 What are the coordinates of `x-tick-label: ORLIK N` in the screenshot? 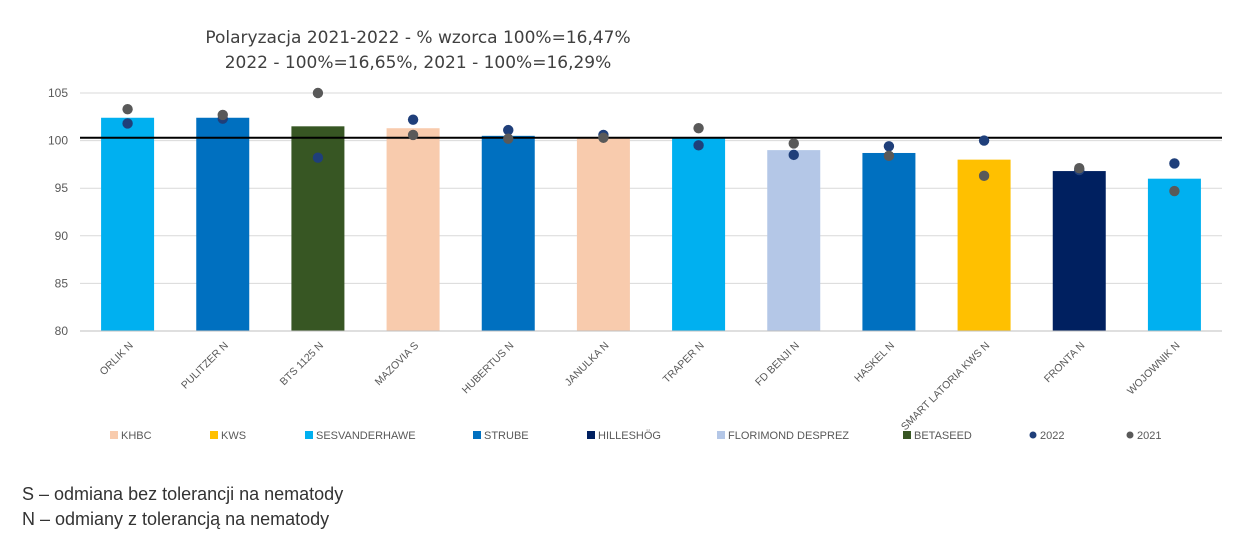 It's located at (117, 359).